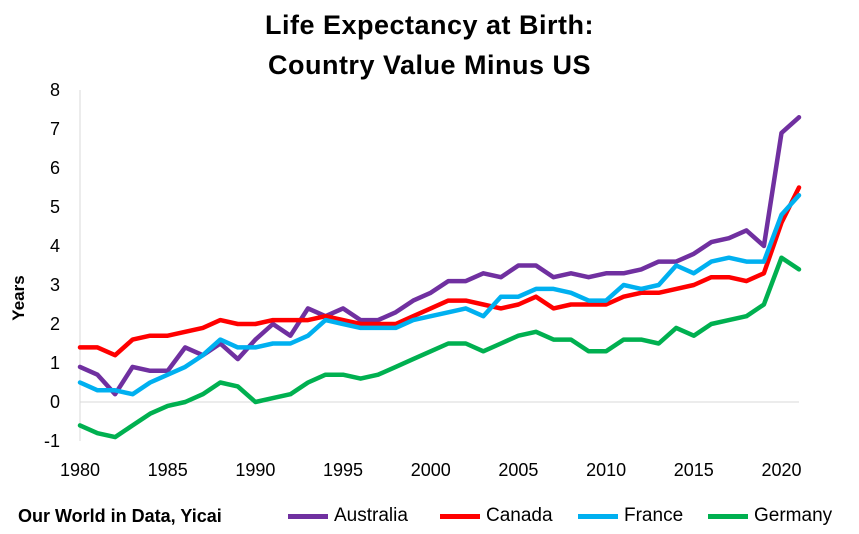 This screenshot has height=534, width=859. Describe the element at coordinates (55, 168) in the screenshot. I see `y-tick-label: 6` at that location.